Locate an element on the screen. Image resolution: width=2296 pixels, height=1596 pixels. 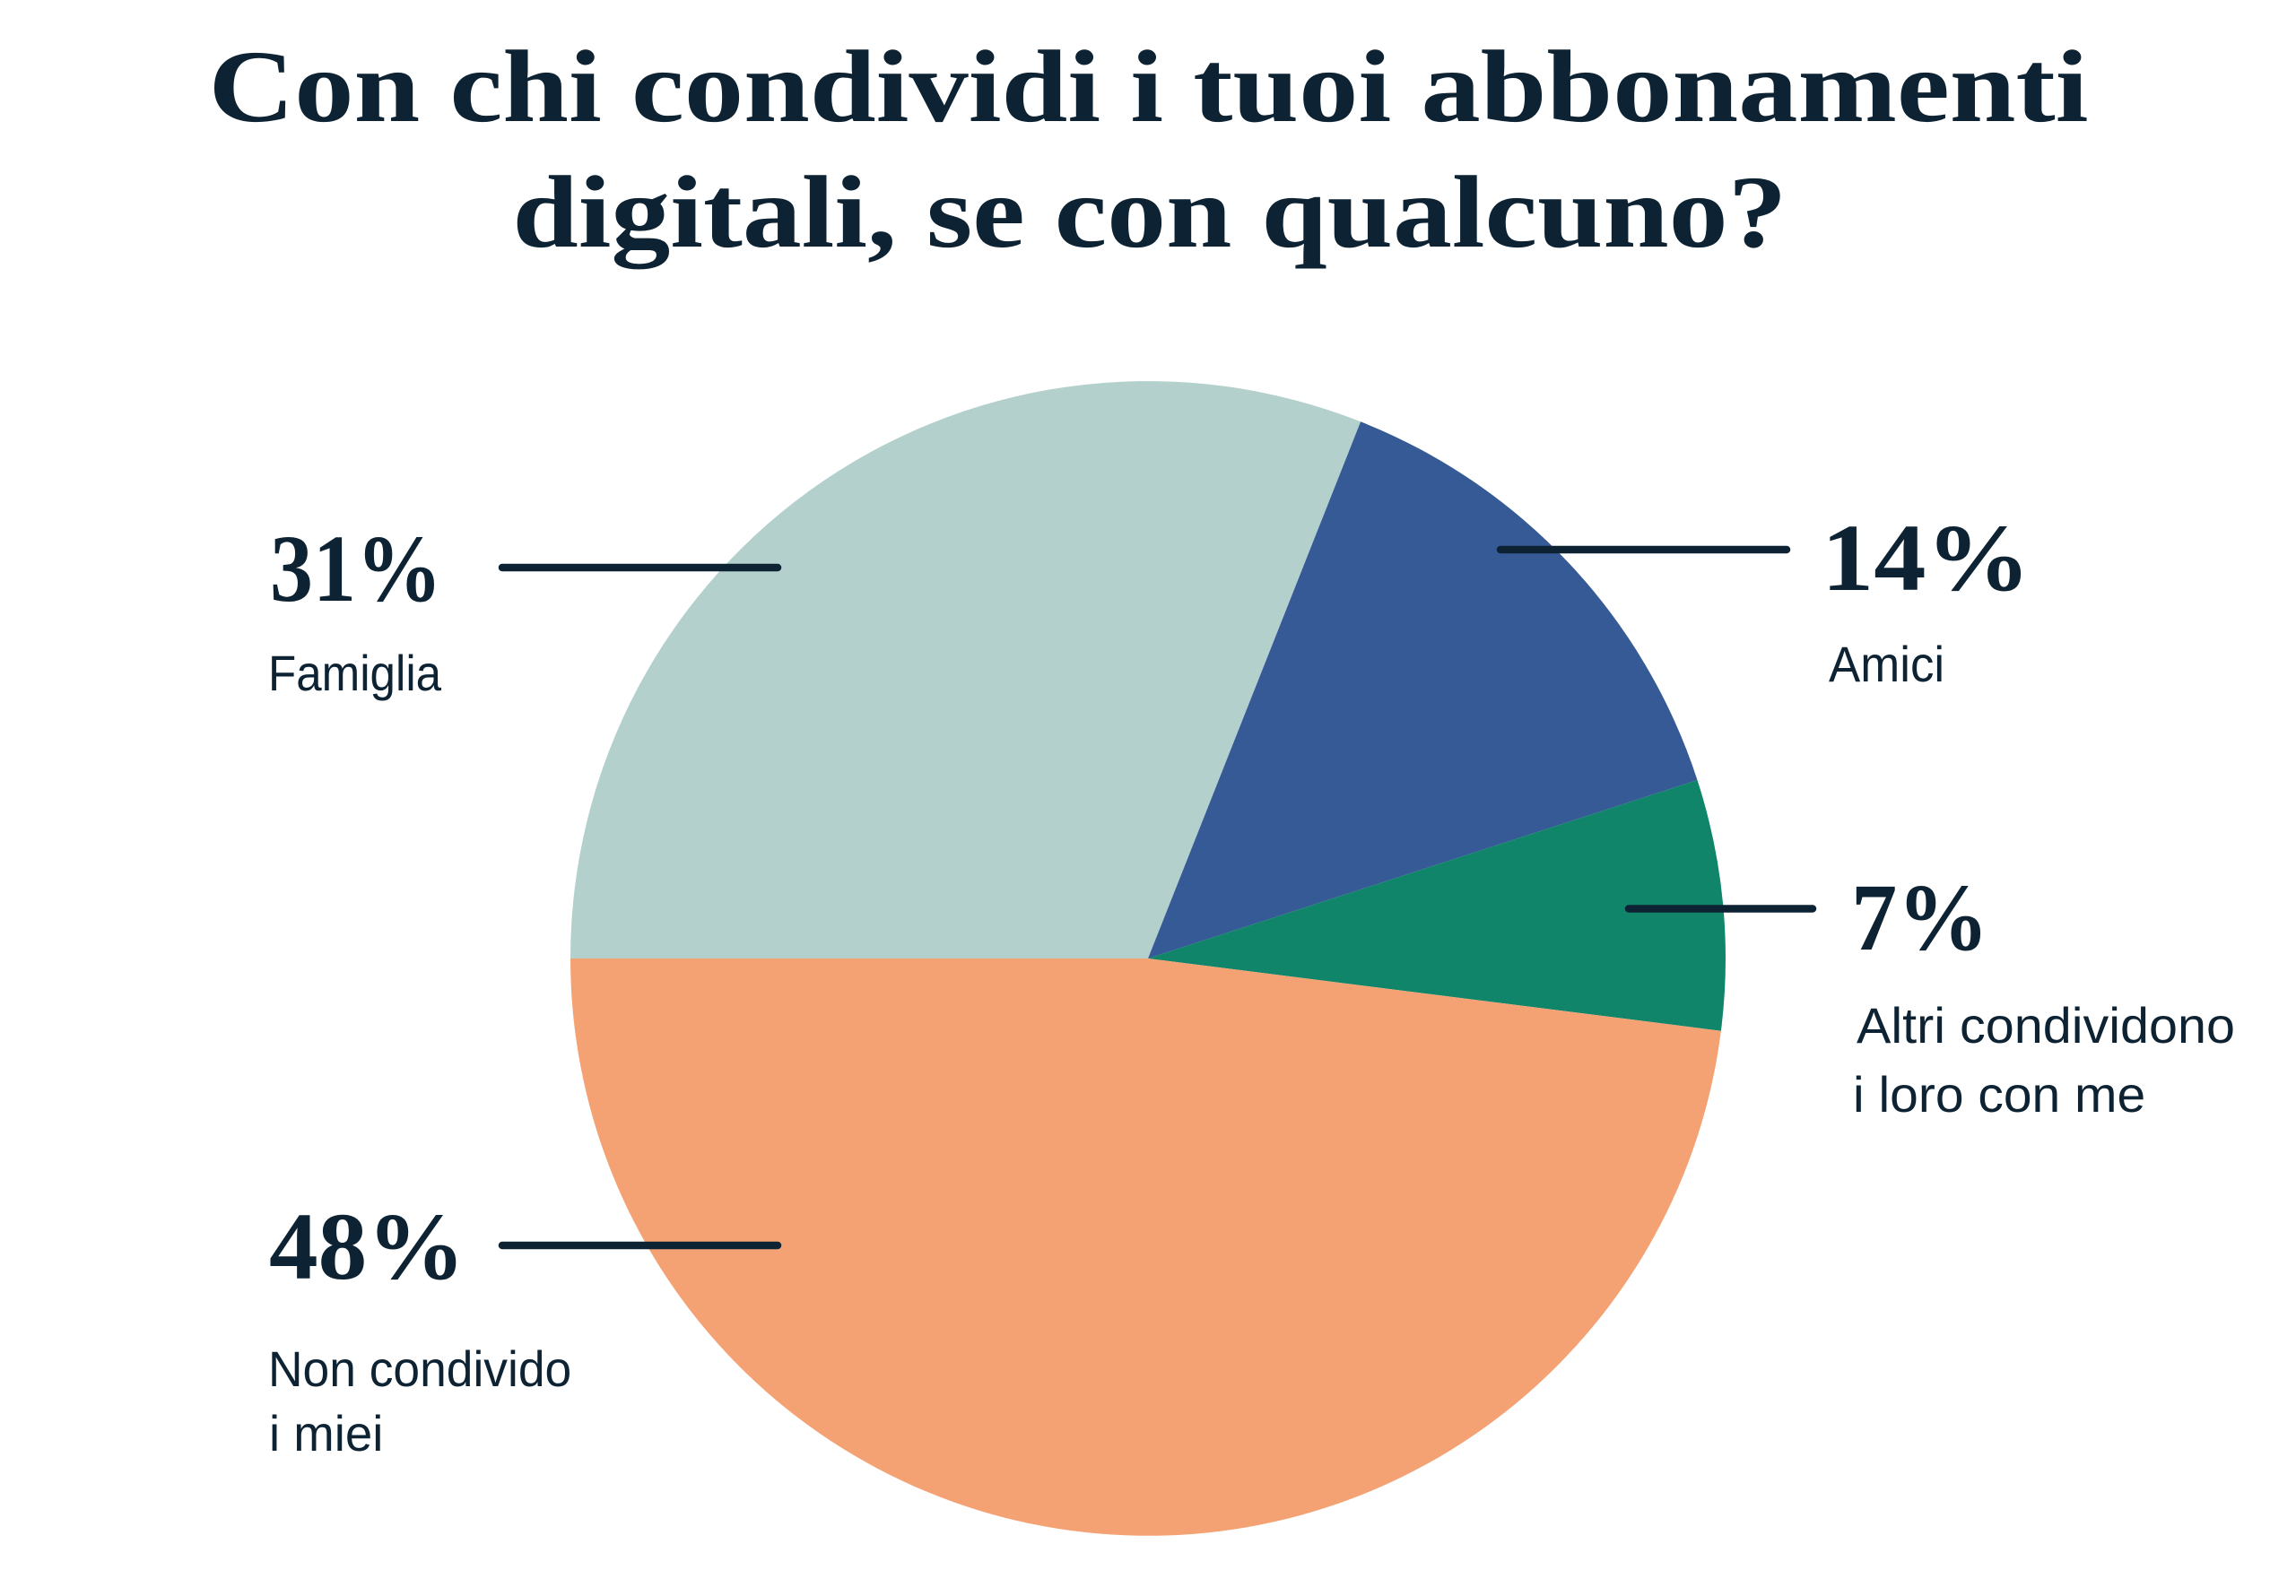
svg-text: 48% is located at coordinates (367, 1247).